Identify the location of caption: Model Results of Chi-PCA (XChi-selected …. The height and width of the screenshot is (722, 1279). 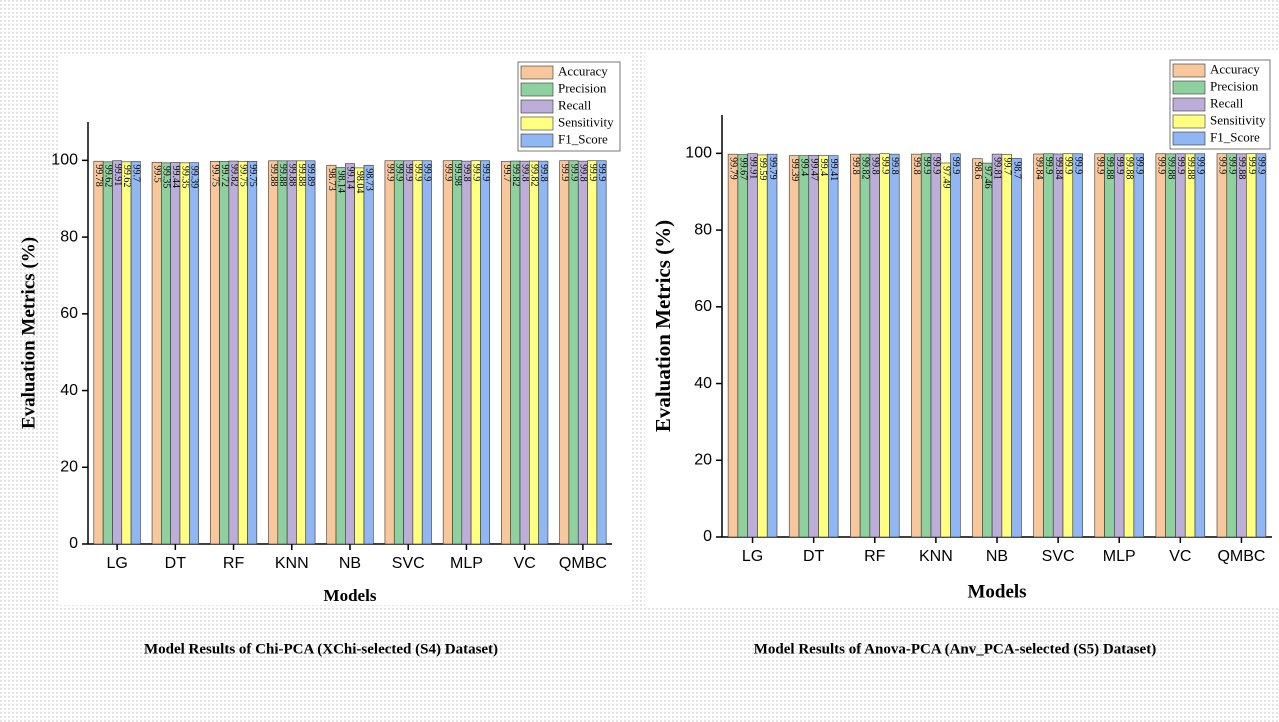
(321, 649).